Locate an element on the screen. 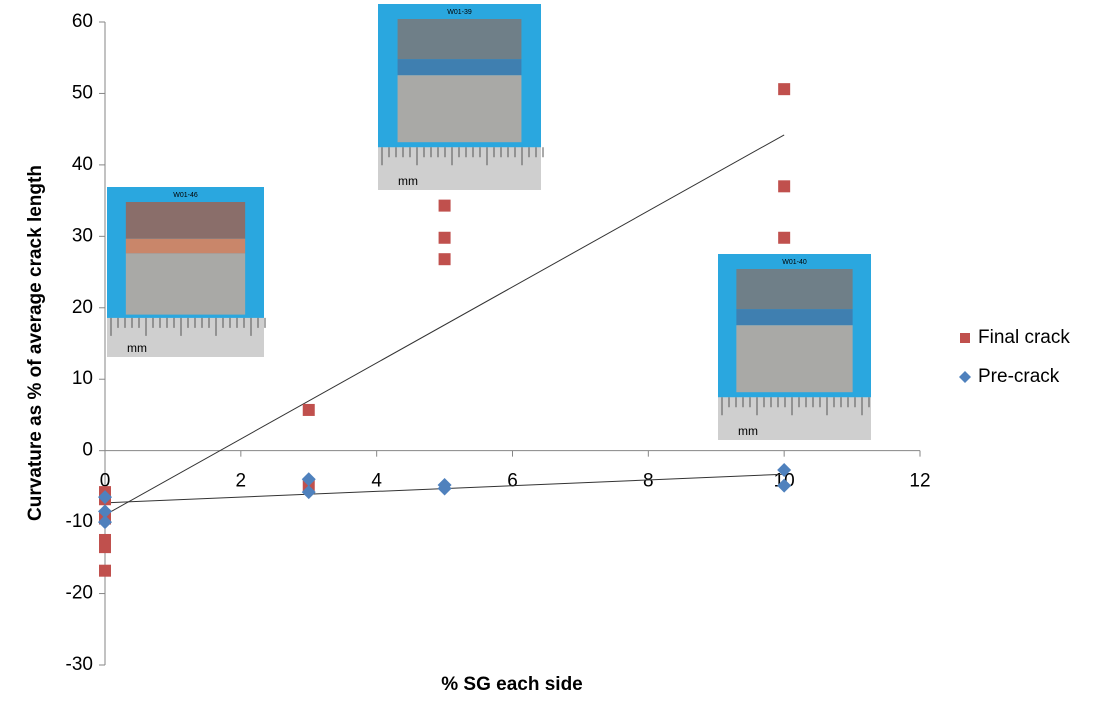 The height and width of the screenshot is (720, 1096). y-tick-label: 50 is located at coordinates (82, 92).